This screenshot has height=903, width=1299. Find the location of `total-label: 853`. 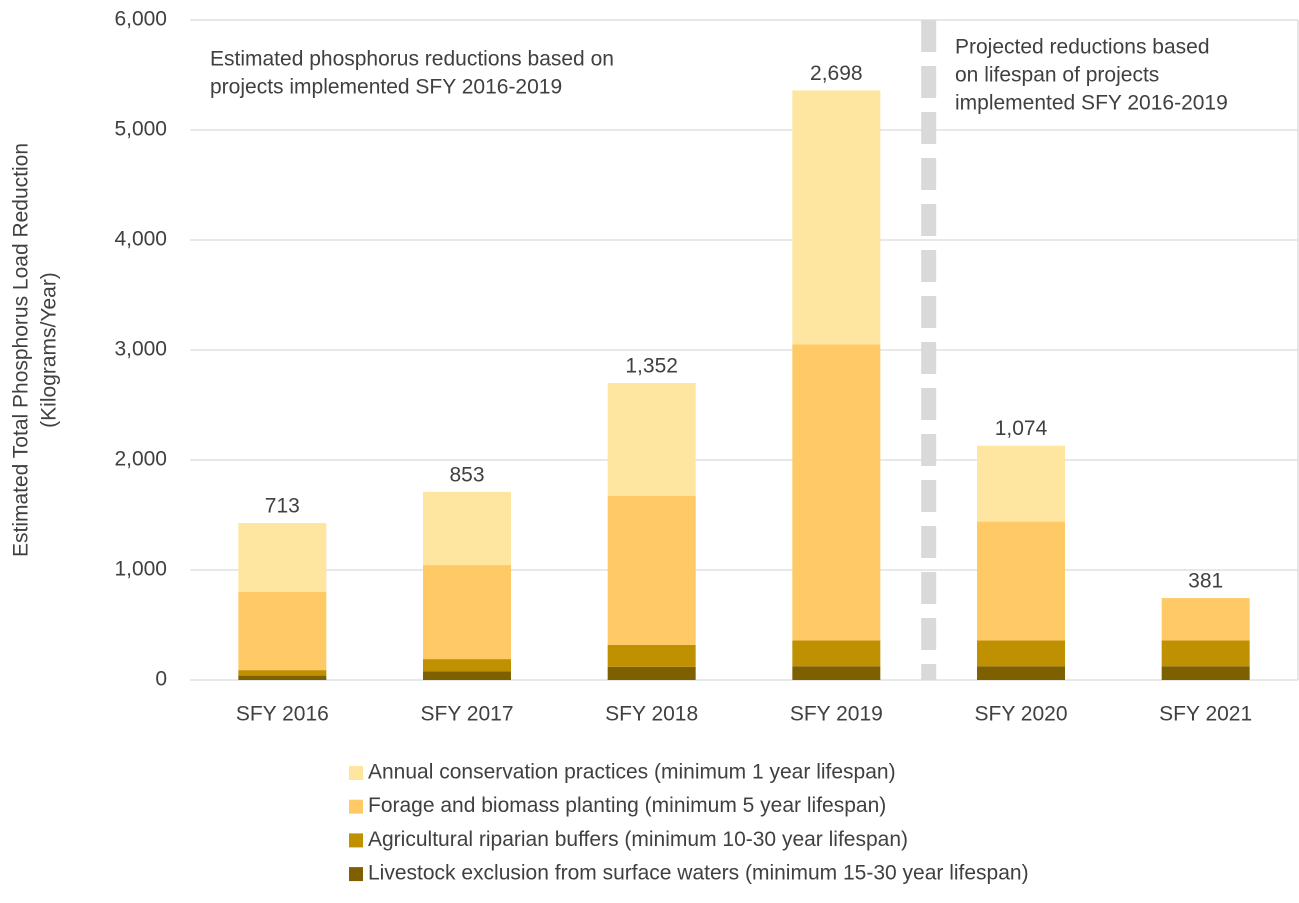

total-label: 853 is located at coordinates (466, 474).